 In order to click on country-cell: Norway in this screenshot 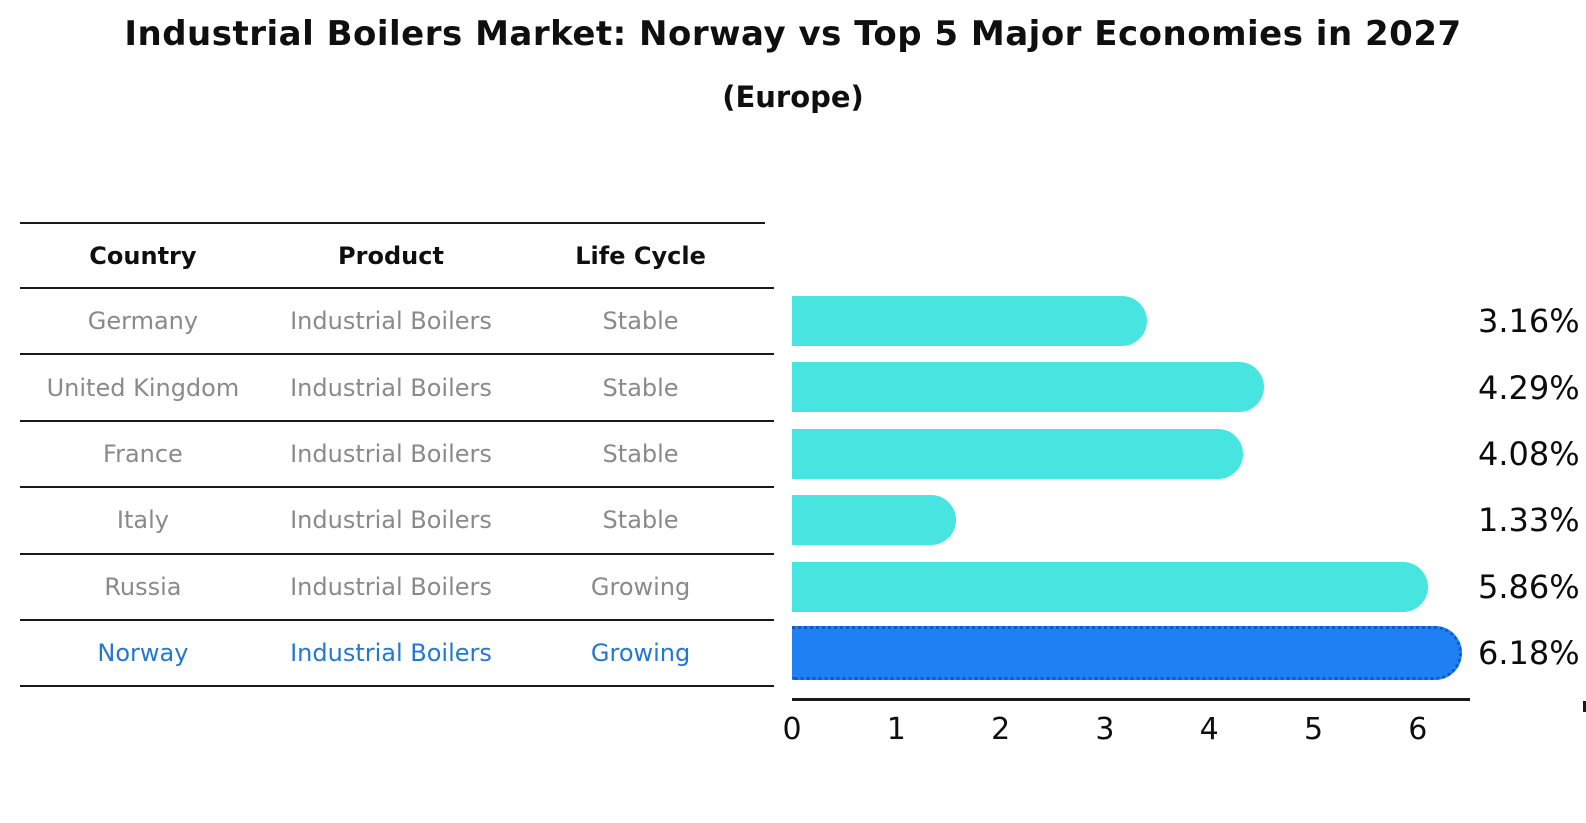, I will do `click(143, 653)`.